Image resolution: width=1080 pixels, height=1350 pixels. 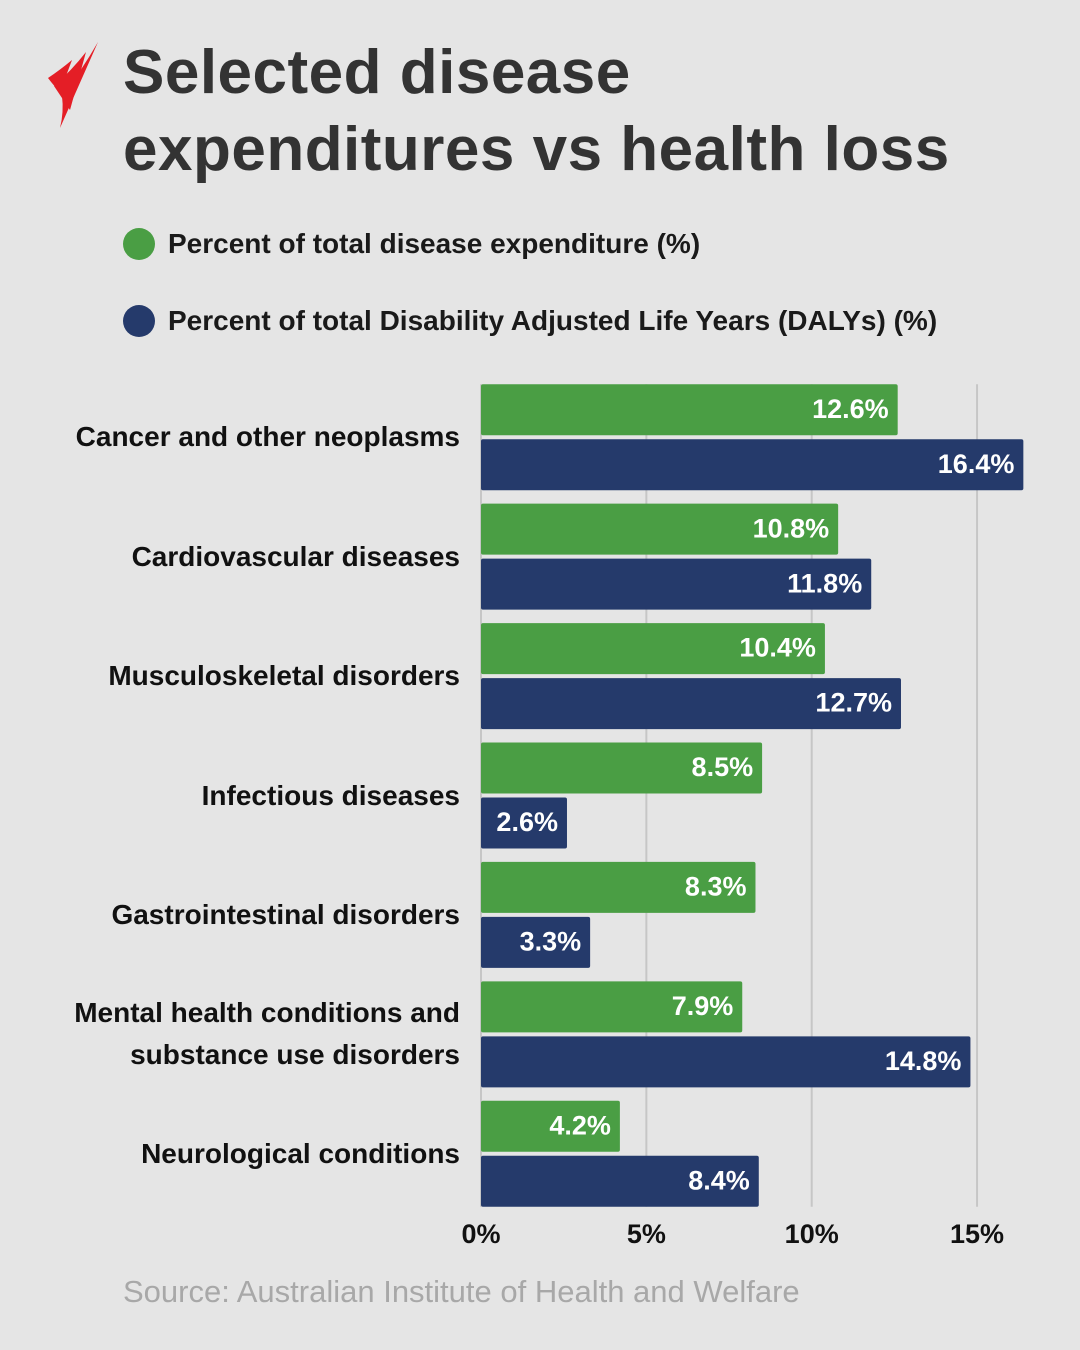 What do you see at coordinates (295, 556) in the screenshot?
I see `y-tick-label: Cardiovascular diseases` at bounding box center [295, 556].